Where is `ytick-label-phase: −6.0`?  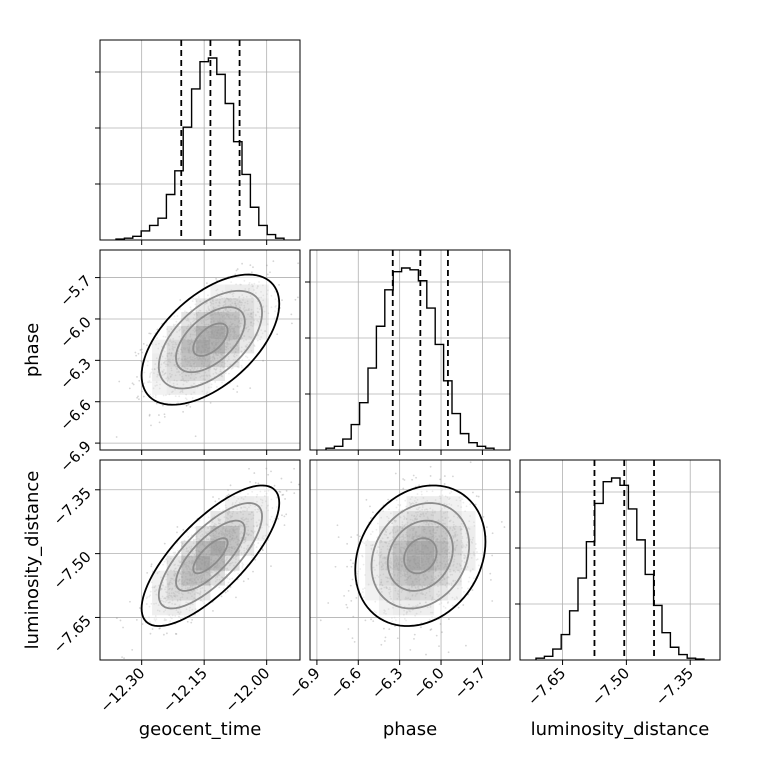
ytick-label-phase: −6.0 is located at coordinates (75, 332).